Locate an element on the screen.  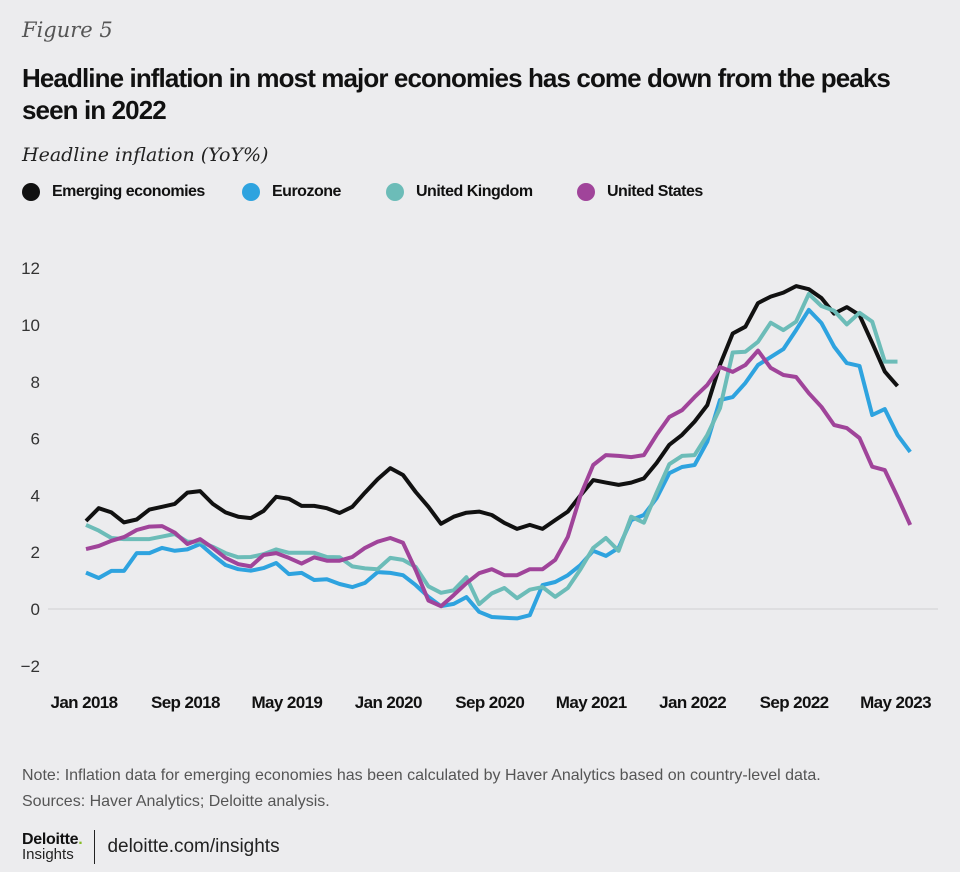
y-tick-label: 4 is located at coordinates (35, 495).